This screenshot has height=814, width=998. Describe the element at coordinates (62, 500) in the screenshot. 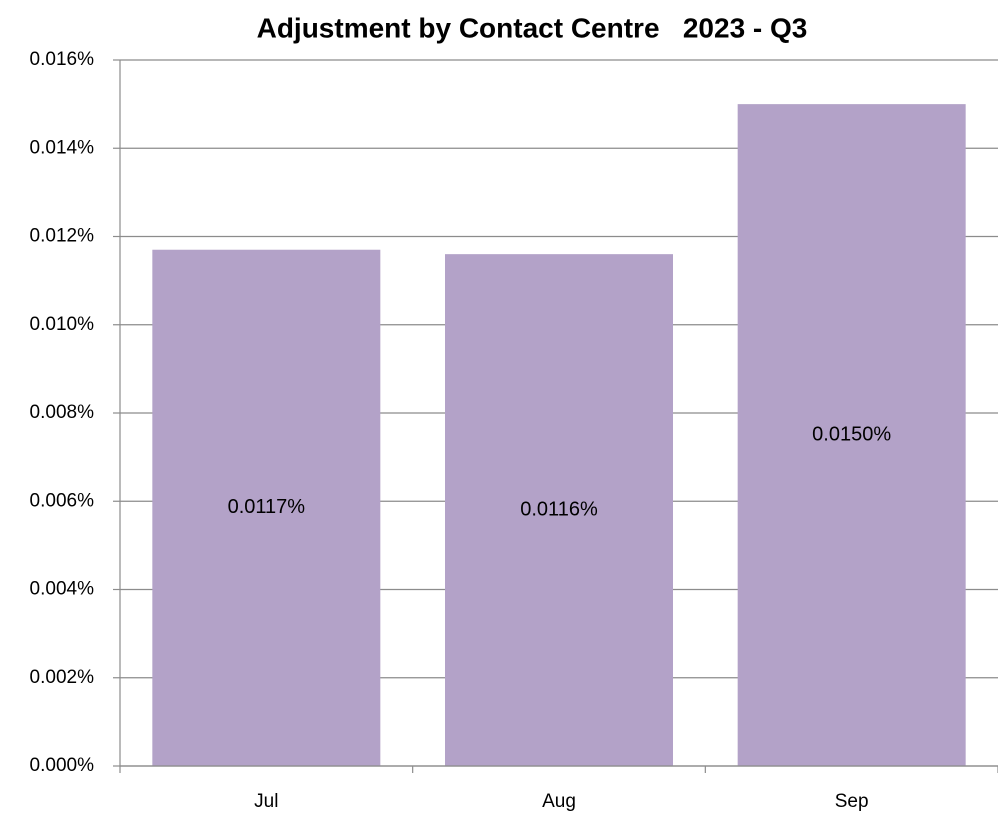

I see `y-tick-label: 0.006%` at that location.